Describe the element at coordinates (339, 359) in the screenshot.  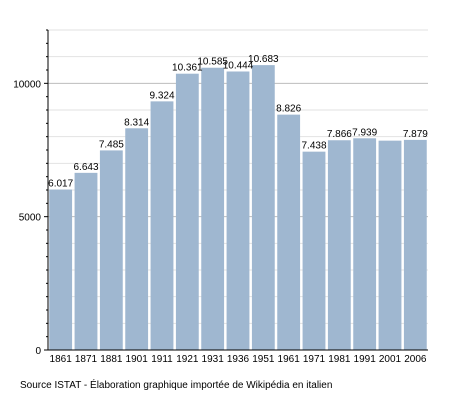
I see `x-tick-label: 1981` at that location.